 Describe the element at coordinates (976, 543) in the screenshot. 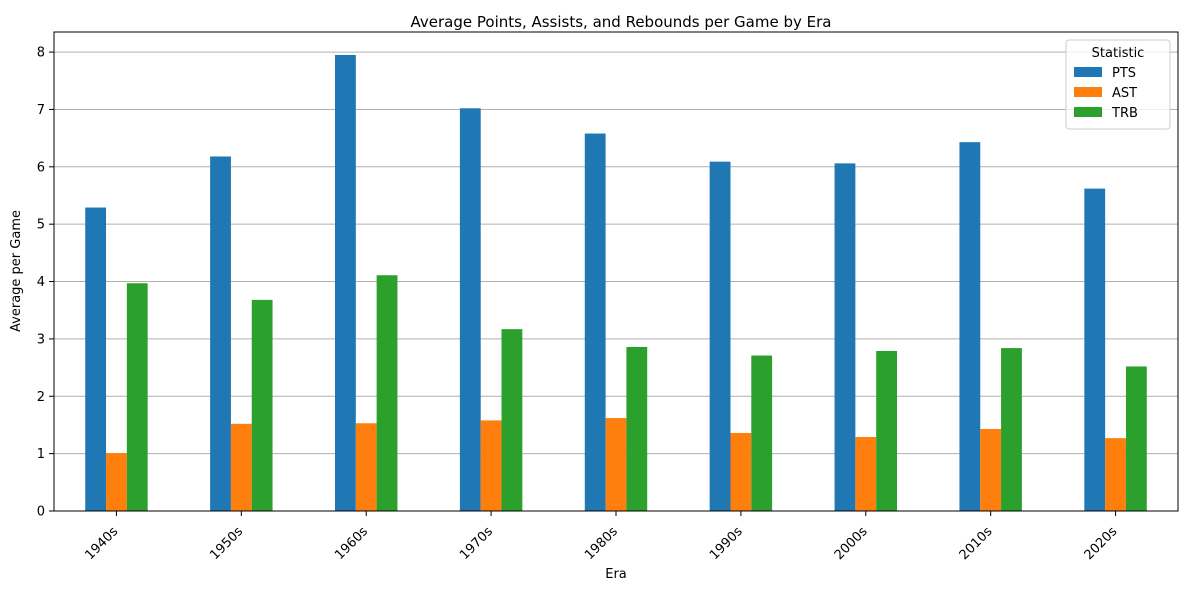

I see `x-tick-label: 2010s` at that location.